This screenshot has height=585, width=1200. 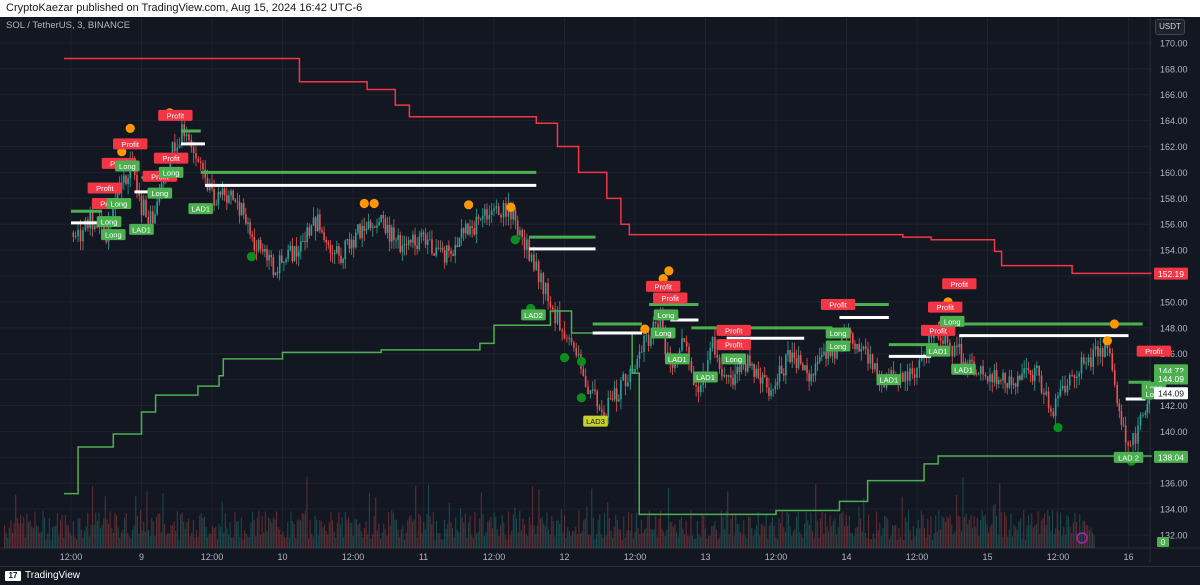 What do you see at coordinates (1171, 394) in the screenshot?
I see `price-tag-text: 144.09` at bounding box center [1171, 394].